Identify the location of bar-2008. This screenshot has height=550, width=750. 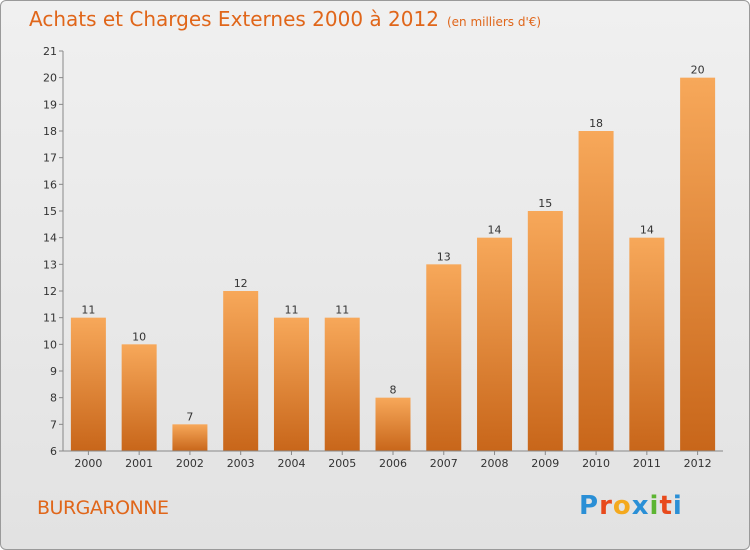
(495, 344).